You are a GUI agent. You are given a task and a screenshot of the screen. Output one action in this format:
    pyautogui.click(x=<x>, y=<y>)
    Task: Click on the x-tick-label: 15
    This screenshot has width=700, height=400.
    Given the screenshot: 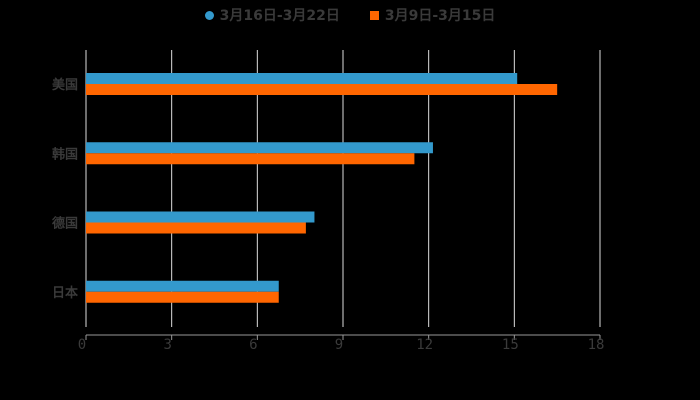 What is the action you would take?
    pyautogui.click(x=510, y=345)
    